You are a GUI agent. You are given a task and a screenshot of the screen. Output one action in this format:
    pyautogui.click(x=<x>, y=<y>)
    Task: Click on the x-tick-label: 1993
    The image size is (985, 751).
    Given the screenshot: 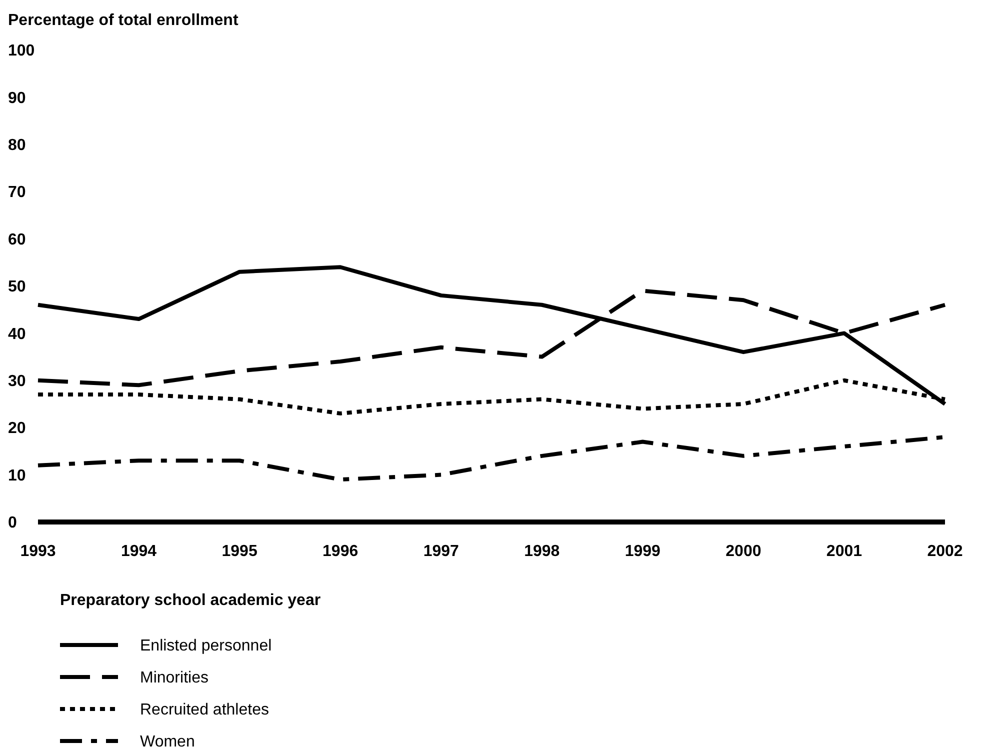 What is the action you would take?
    pyautogui.click(x=38, y=551)
    